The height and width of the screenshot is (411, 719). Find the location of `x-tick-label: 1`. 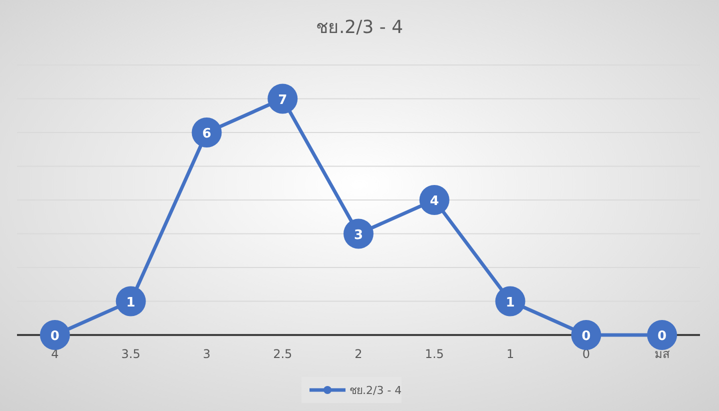

x-tick-label: 1 is located at coordinates (510, 354).